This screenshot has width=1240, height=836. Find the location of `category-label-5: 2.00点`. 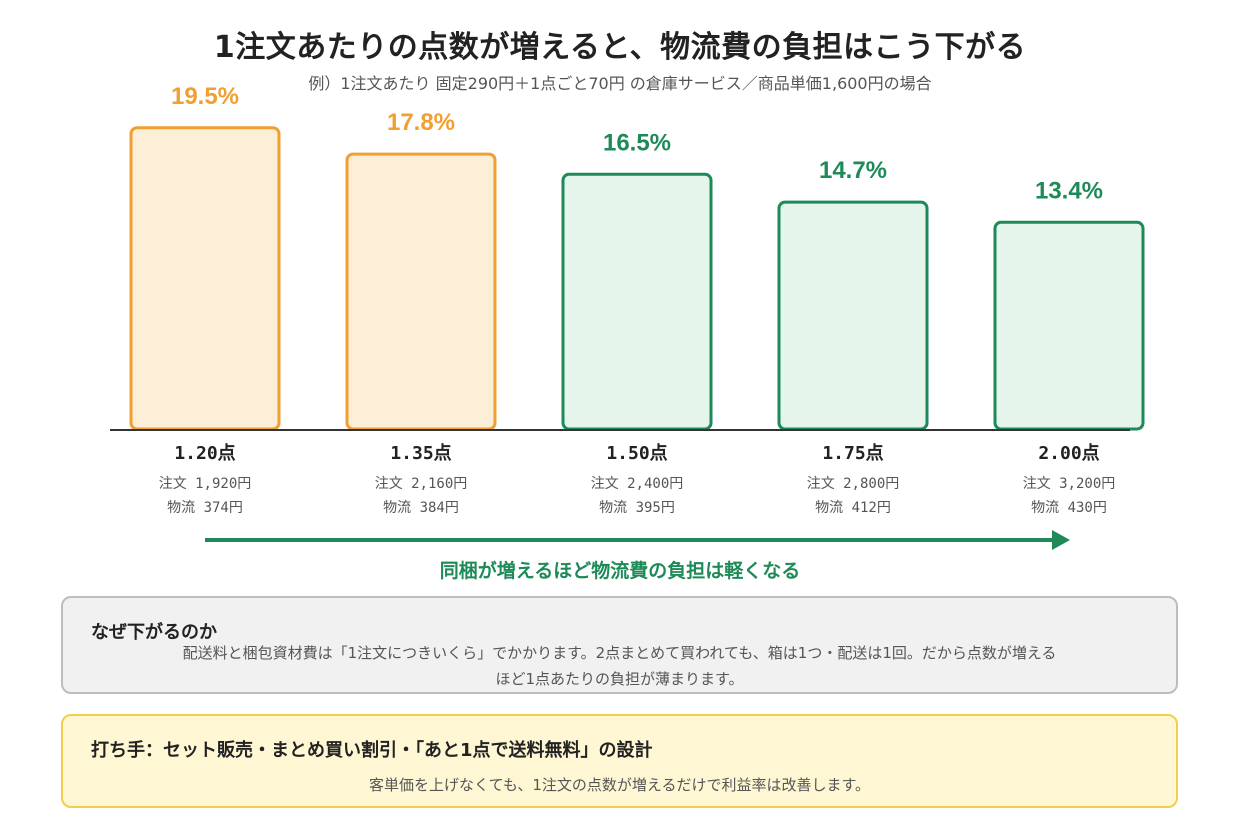

category-label-5: 2.00点 is located at coordinates (1068, 453).